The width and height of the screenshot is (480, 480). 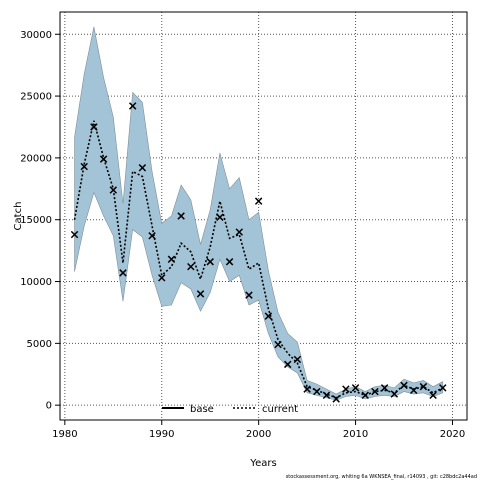 I want to click on y-tick-label-20000: 20000, so click(x=36, y=158).